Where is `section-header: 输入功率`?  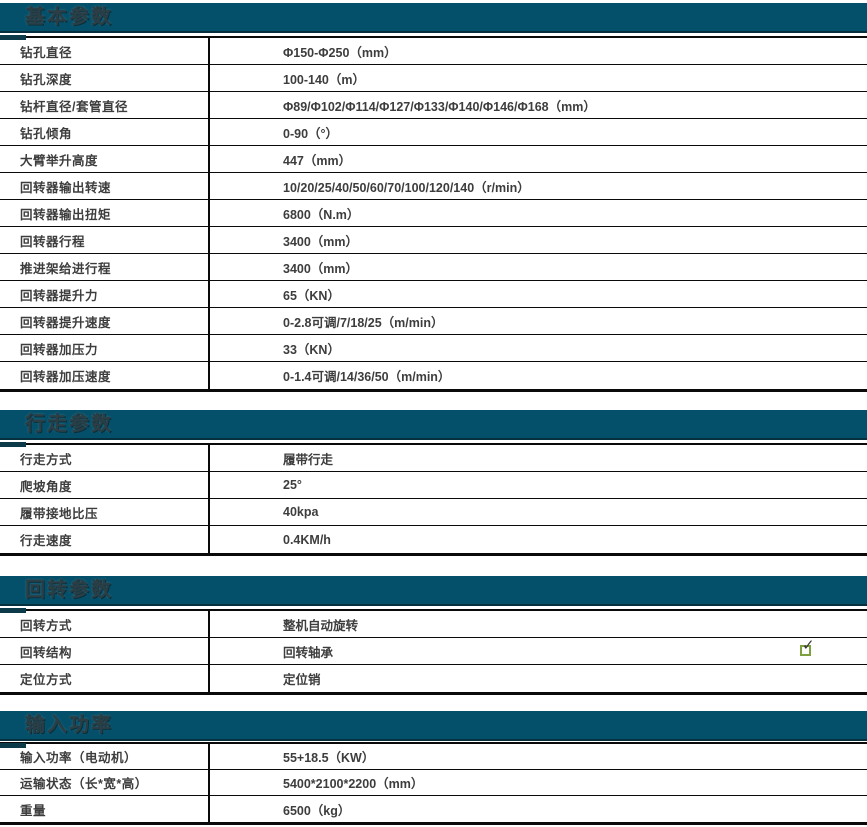 section-header: 输入功率 is located at coordinates (433, 726).